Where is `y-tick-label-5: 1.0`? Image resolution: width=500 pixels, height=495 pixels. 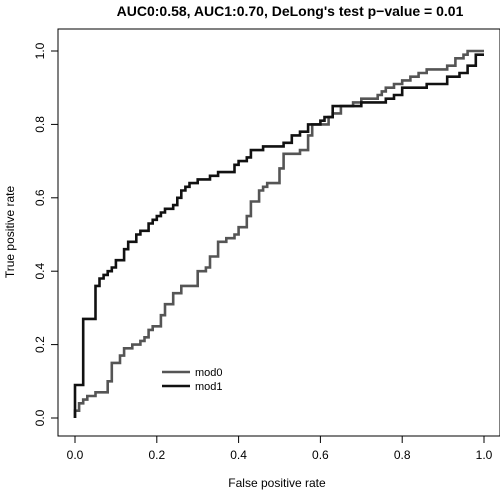
y-tick-label-5: 1.0 is located at coordinates (40, 50).